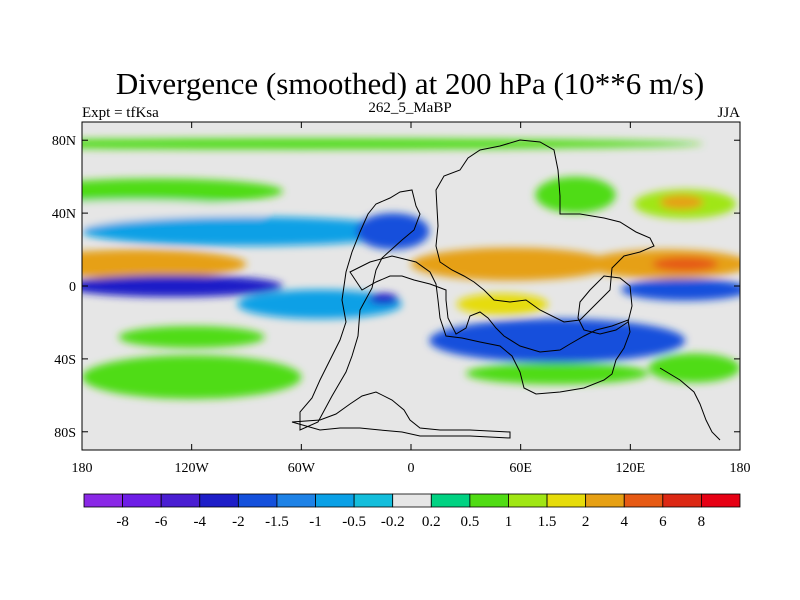 Image resolution: width=800 pixels, height=600 pixels. Describe the element at coordinates (192, 377) in the screenshot. I see `region-south-green-amer` at that location.